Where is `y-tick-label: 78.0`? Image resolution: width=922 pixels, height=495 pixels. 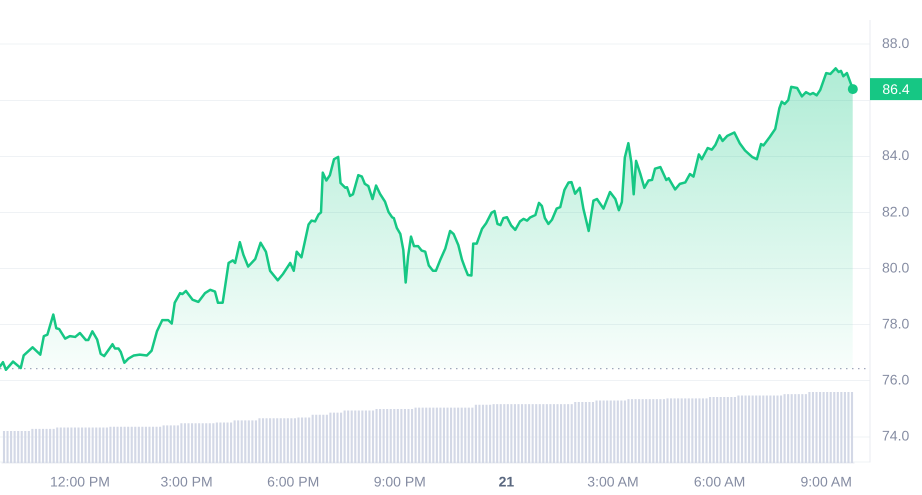
y-tick-label: 78.0 is located at coordinates (896, 323).